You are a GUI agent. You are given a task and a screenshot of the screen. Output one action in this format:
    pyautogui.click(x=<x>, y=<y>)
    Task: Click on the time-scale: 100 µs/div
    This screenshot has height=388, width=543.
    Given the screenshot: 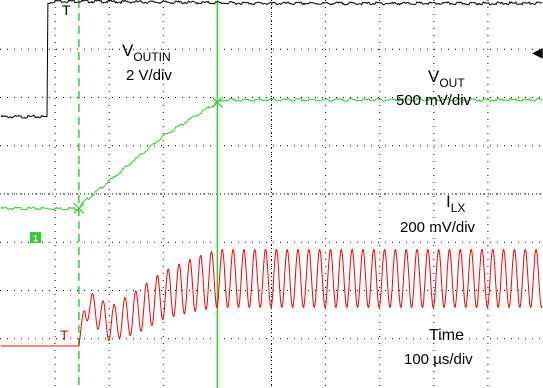 What is the action you would take?
    pyautogui.click(x=438, y=359)
    